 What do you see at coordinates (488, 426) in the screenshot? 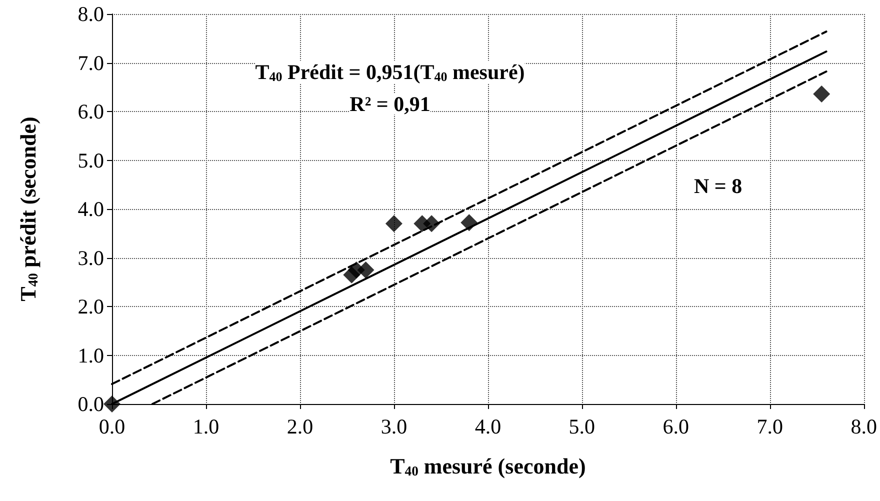
I see `x-tick-label: 4.0` at bounding box center [488, 426].